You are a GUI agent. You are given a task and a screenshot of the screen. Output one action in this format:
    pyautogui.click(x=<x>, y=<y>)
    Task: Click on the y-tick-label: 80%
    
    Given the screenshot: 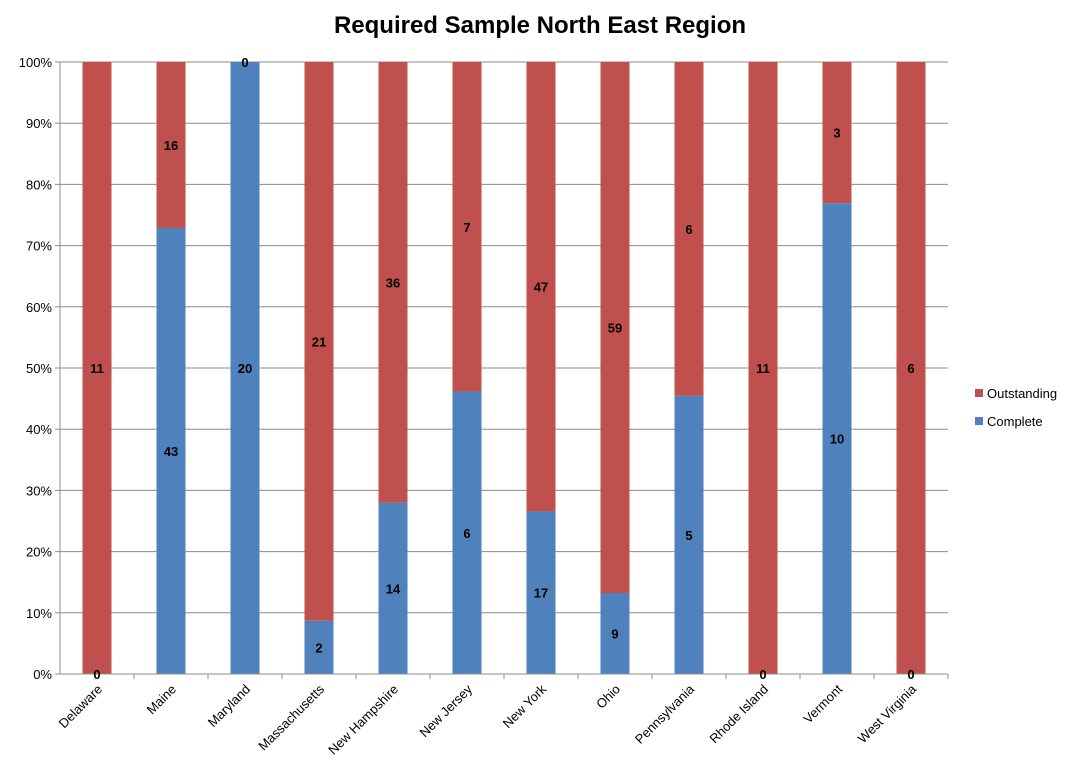 What is the action you would take?
    pyautogui.click(x=39, y=184)
    